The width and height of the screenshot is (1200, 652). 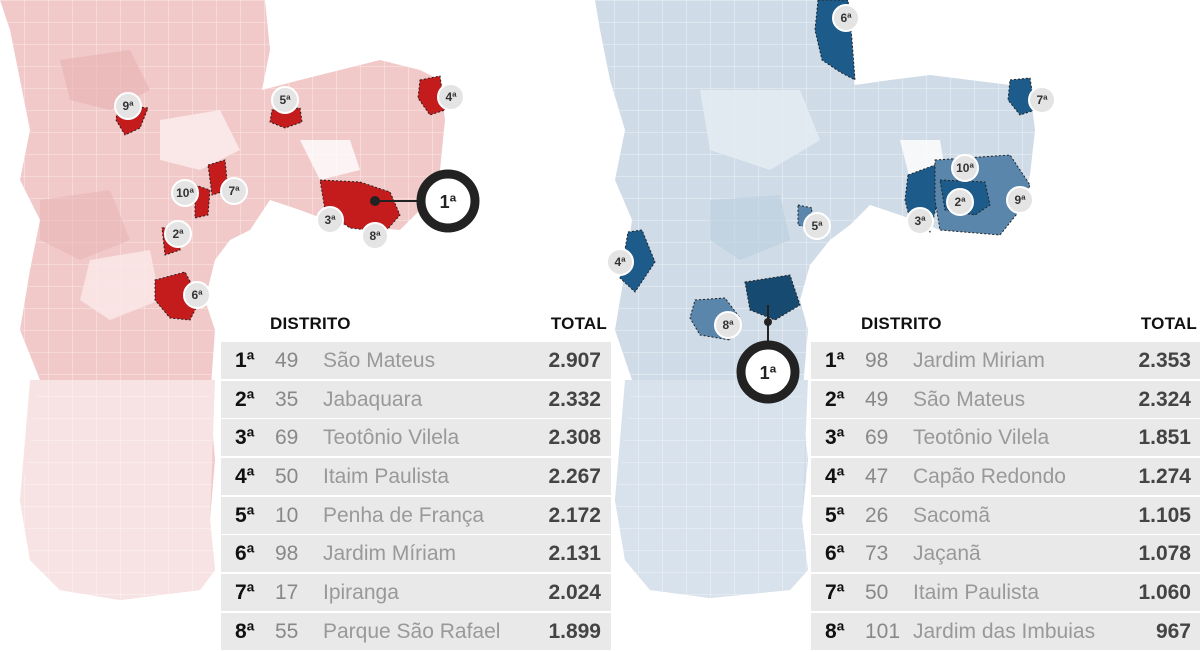 I want to click on total: 967, so click(x=1173, y=631).